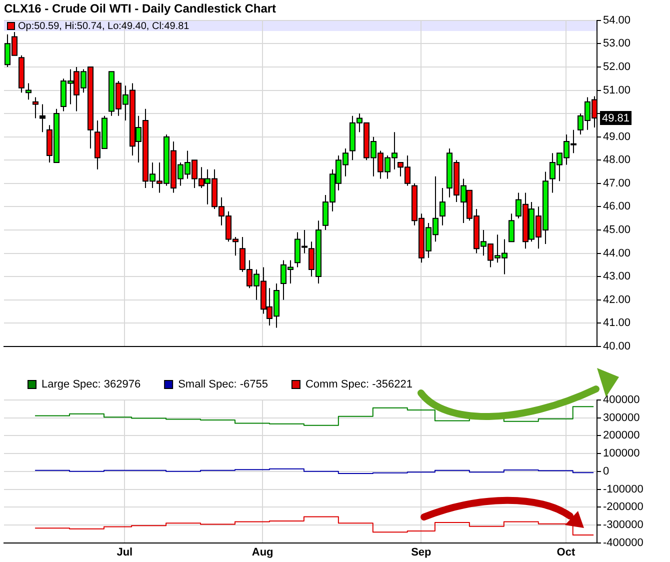  What do you see at coordinates (617, 300) in the screenshot?
I see `y-tick-label: 42.00` at bounding box center [617, 300].